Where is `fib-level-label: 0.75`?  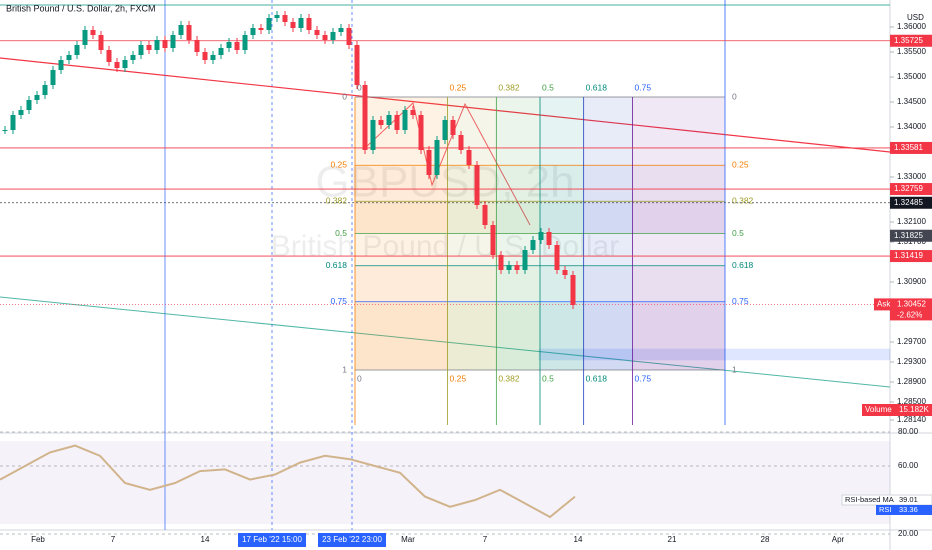
fib-level-label: 0.75 is located at coordinates (740, 301).